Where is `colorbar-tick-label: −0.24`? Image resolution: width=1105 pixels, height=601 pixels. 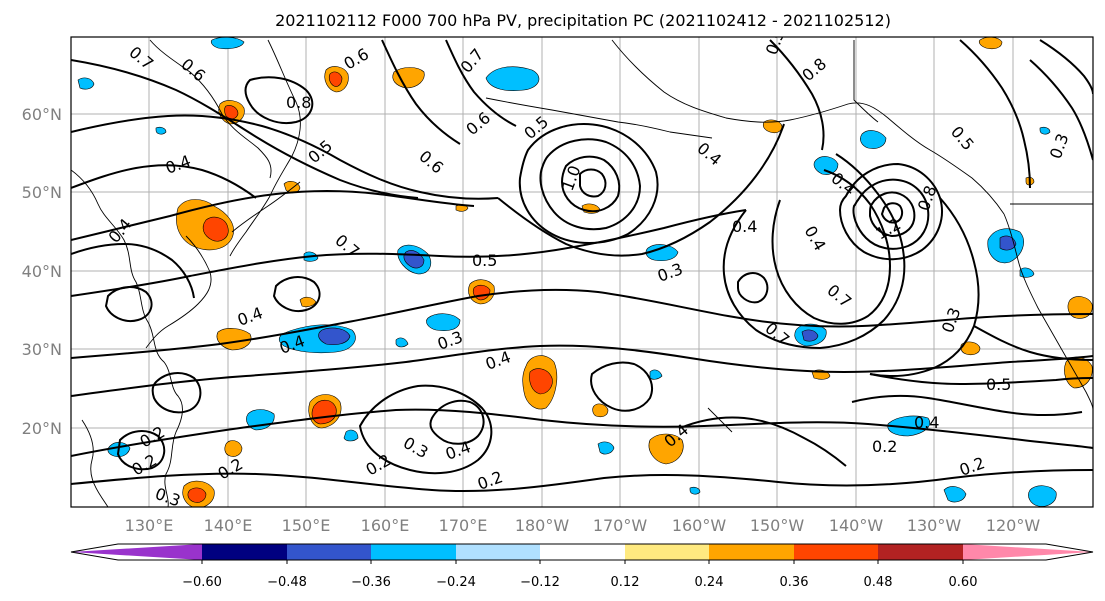 colorbar-tick-label: −0.24 is located at coordinates (456, 582).